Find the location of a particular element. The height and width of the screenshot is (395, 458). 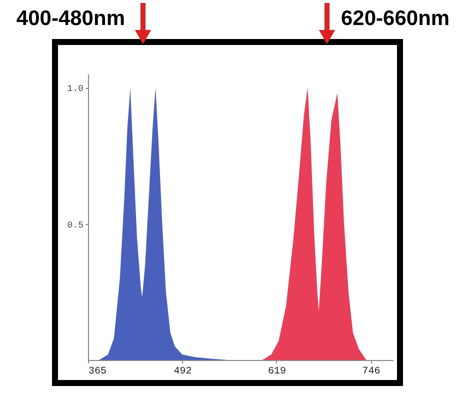

text: 400-480nm is located at coordinates (70, 18).